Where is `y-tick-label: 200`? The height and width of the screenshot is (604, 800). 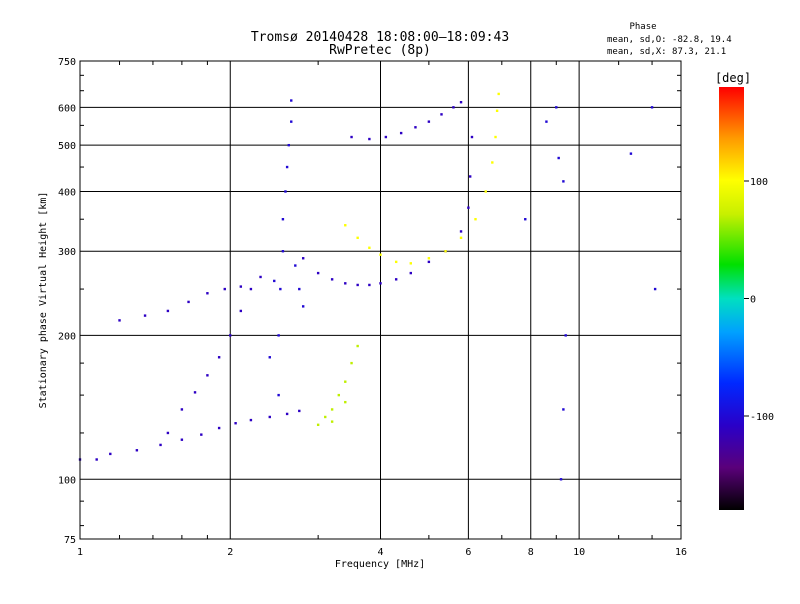
y-tick-label: 200 is located at coordinates (67, 336).